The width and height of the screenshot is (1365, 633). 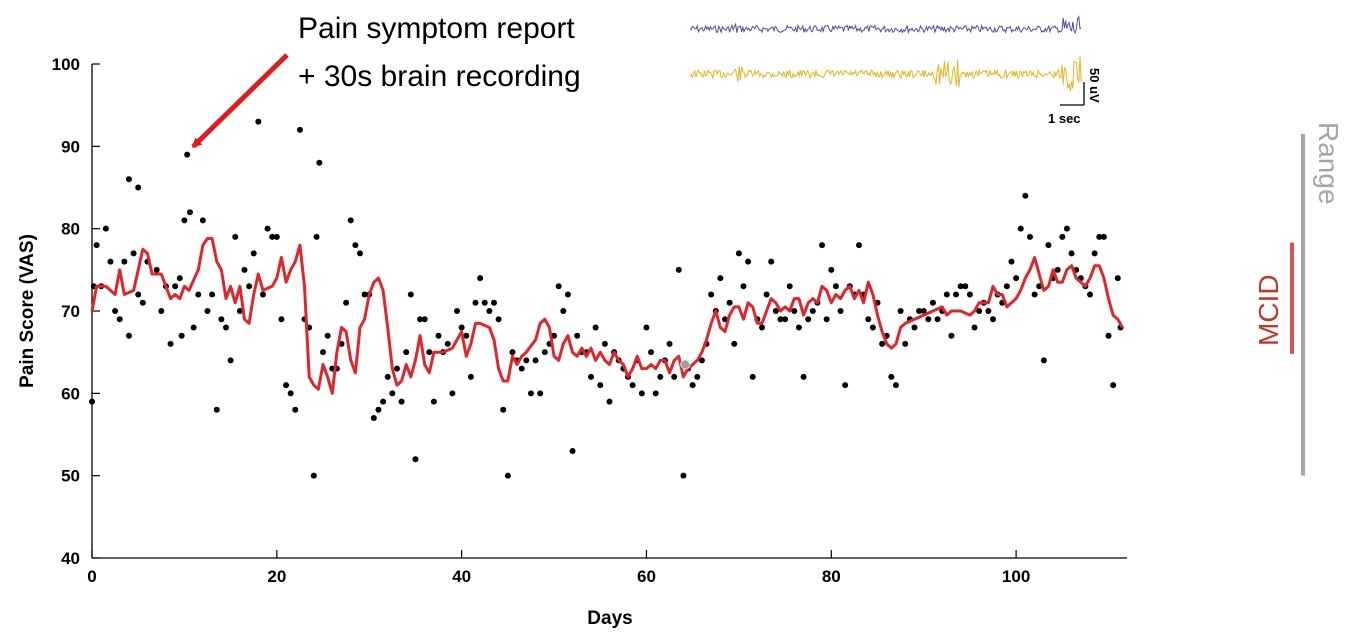 I want to click on x-tick-label: 100, so click(x=1016, y=576).